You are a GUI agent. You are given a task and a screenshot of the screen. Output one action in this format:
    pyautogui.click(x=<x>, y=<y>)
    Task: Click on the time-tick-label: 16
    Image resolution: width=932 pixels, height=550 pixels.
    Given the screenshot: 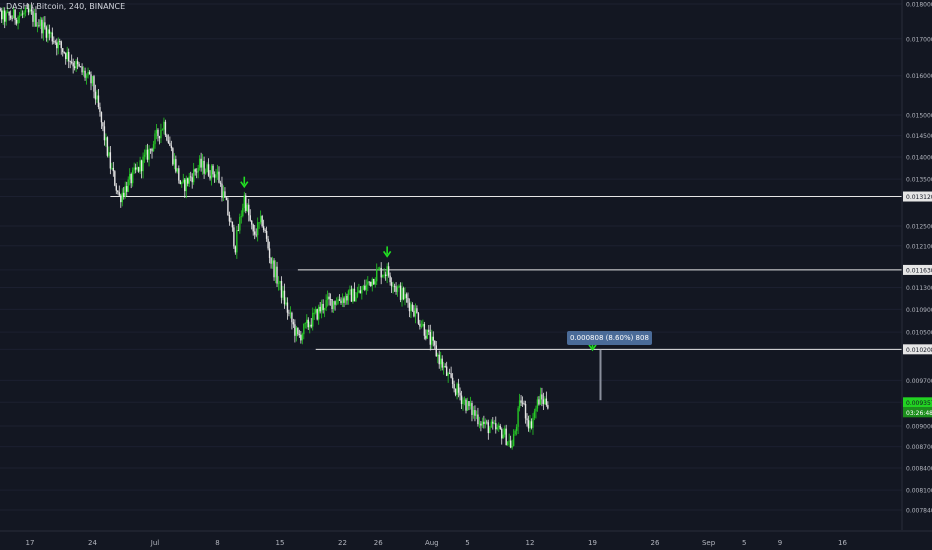 What is the action you would take?
    pyautogui.click(x=842, y=543)
    